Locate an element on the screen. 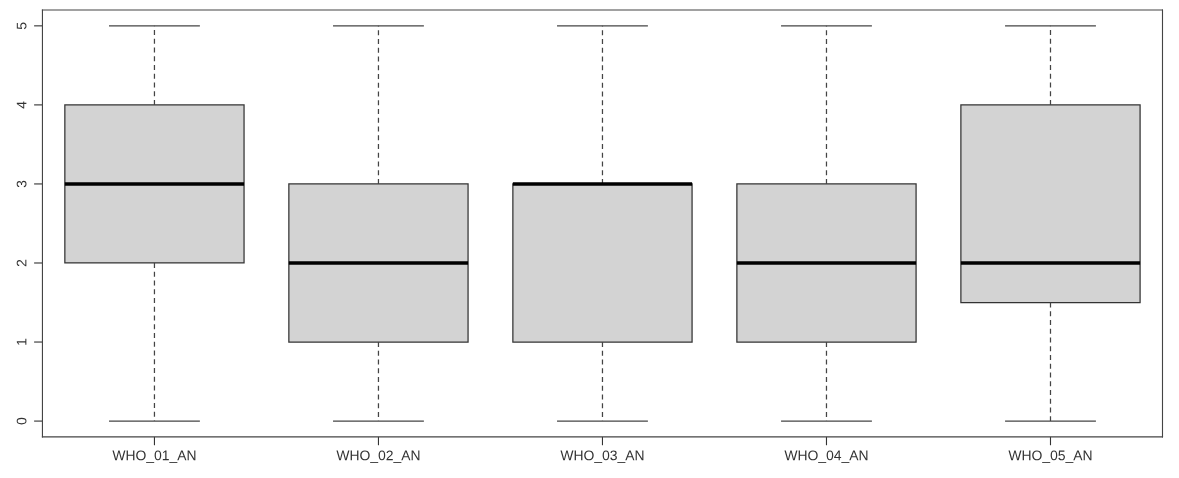  x-tick-label: WHO_03_AN is located at coordinates (602, 456).